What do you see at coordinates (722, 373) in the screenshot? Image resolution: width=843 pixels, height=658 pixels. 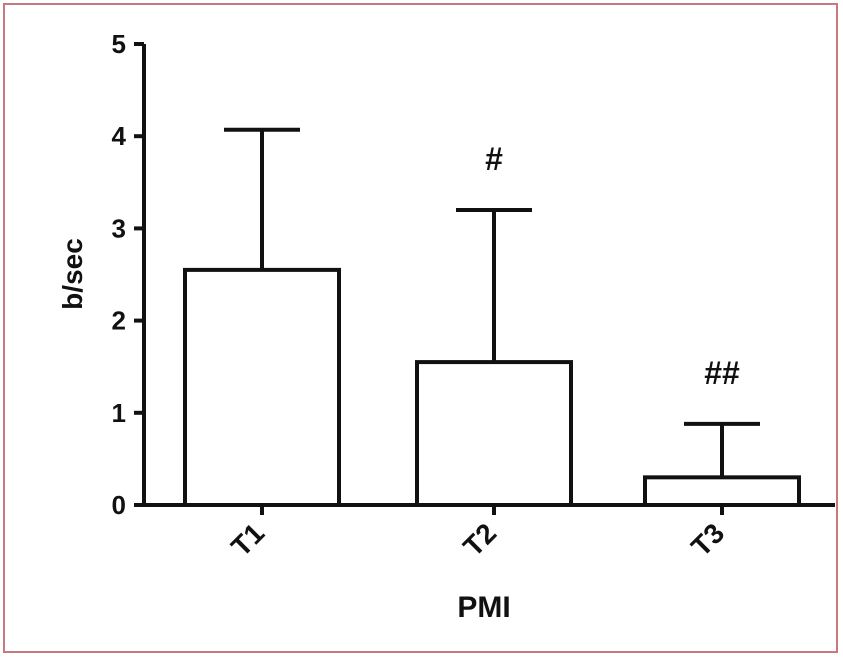 I see `significance-label-T3: ##` at bounding box center [722, 373].